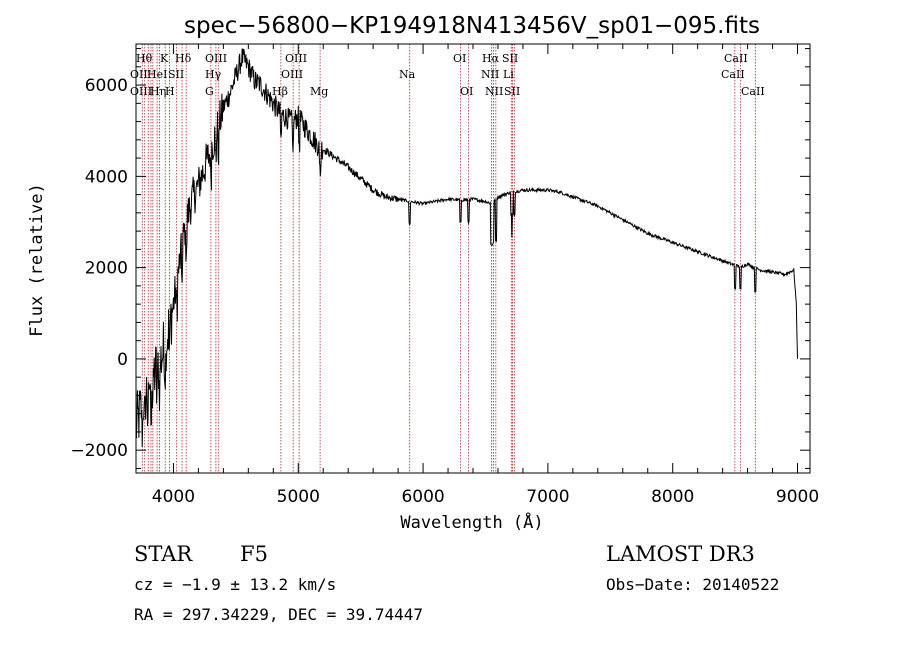 This screenshot has width=900, height=649. Describe the element at coordinates (164, 58) in the screenshot. I see `line-label: K` at that location.